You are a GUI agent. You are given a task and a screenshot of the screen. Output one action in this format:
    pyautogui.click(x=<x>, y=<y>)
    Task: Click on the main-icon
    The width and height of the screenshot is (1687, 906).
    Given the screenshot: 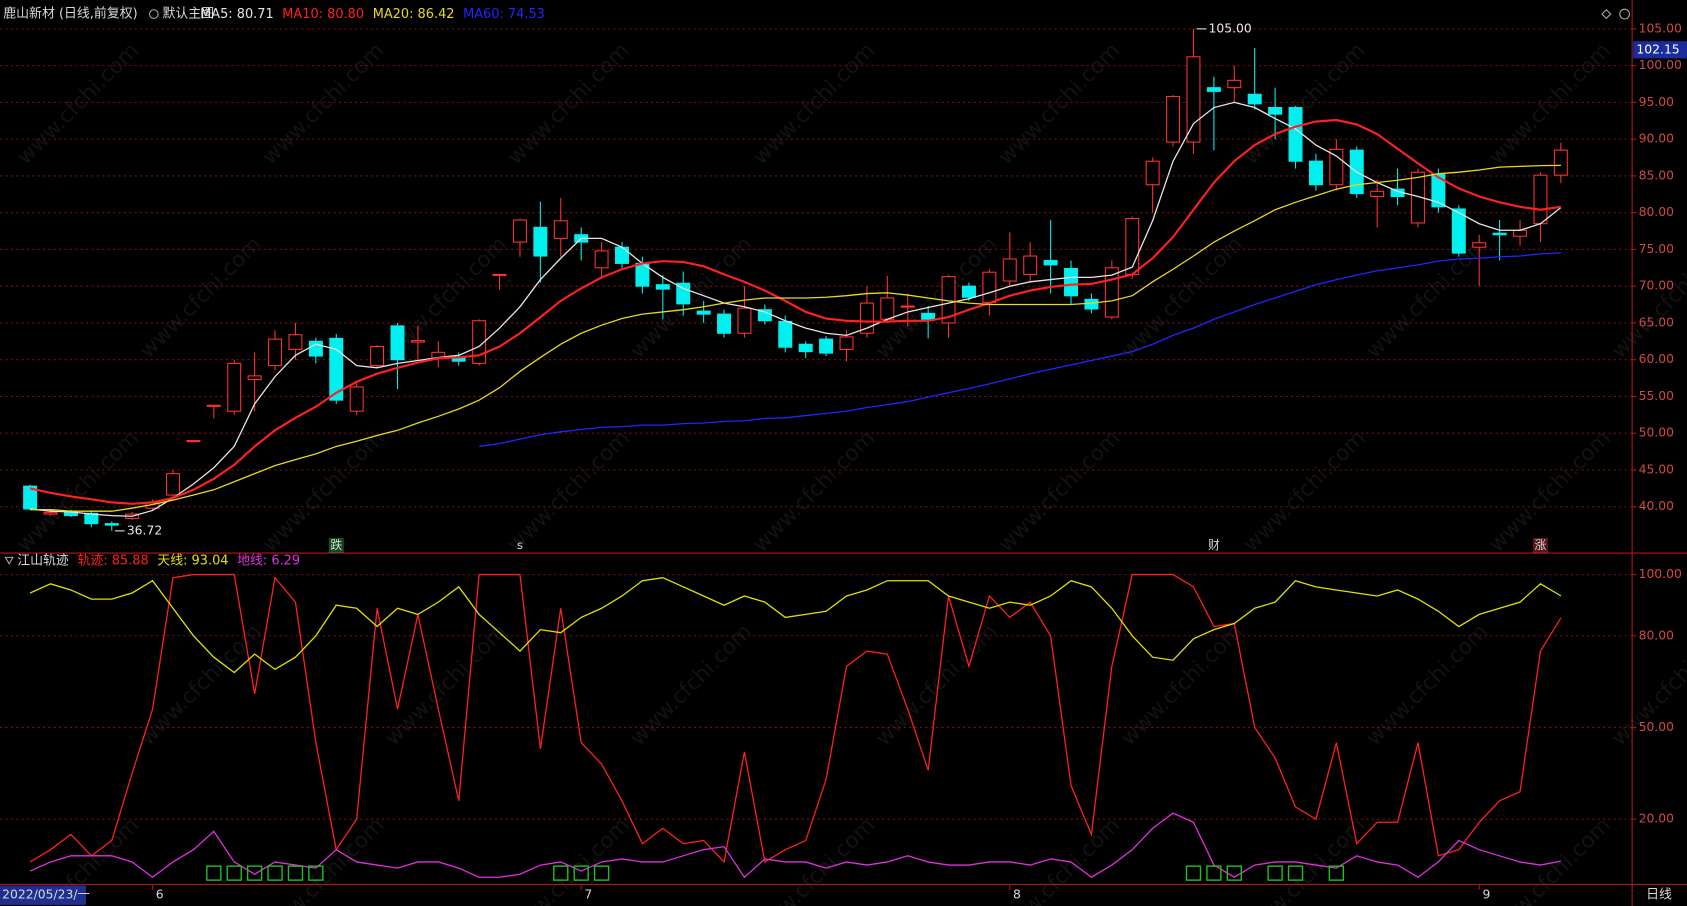 What is the action you would take?
    pyautogui.click(x=154, y=14)
    